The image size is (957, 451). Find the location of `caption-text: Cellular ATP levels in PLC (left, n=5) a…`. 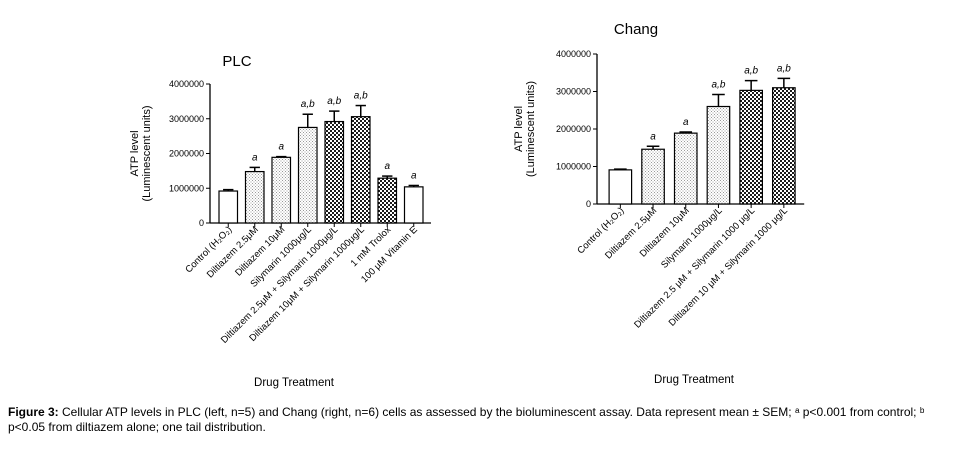

caption-text: Cellular ATP levels in PLC (left, n=5) a… is located at coordinates (466, 419).